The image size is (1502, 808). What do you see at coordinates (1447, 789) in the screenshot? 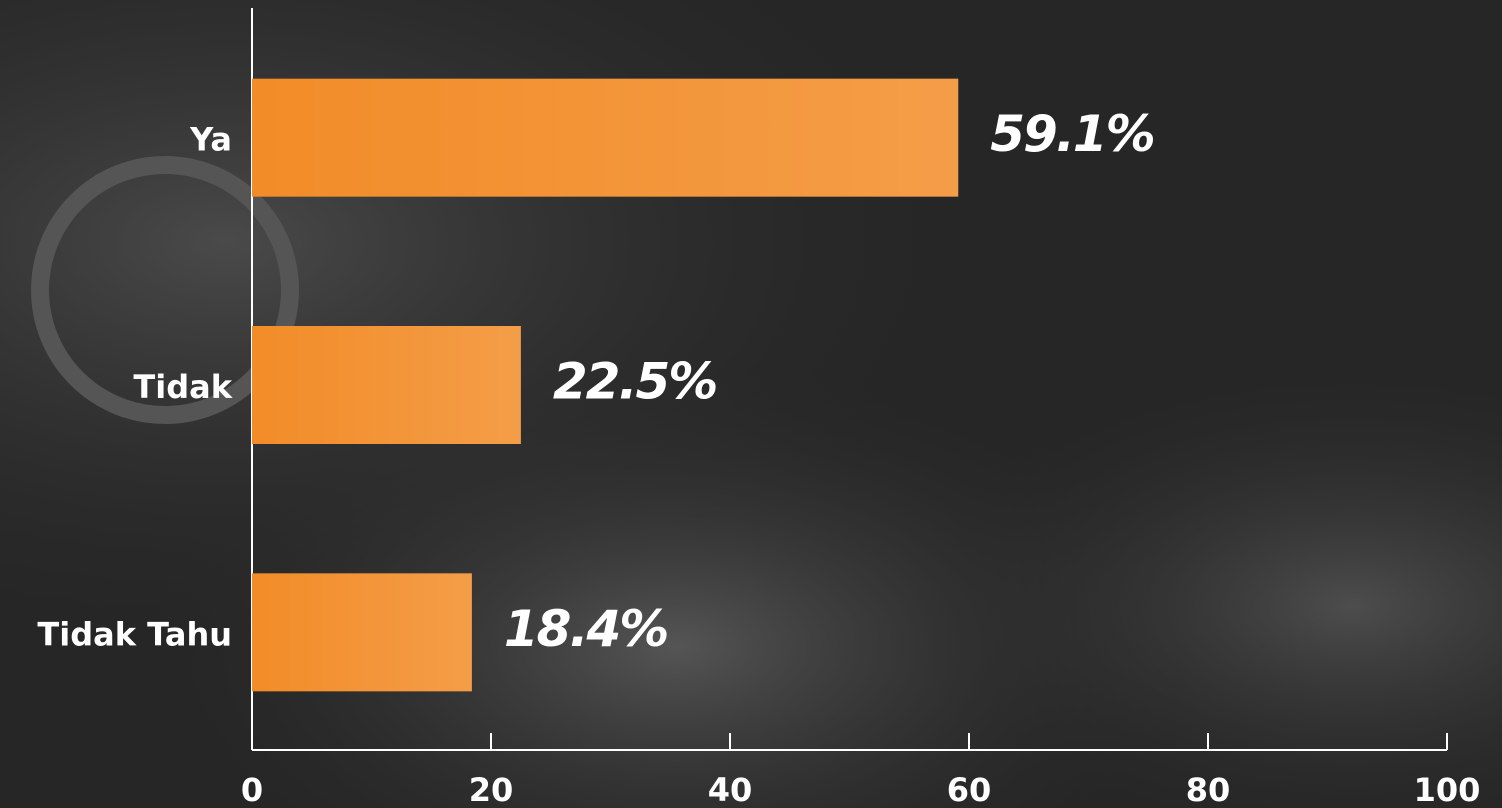
I see `x-tick-label: 100` at bounding box center [1447, 789].